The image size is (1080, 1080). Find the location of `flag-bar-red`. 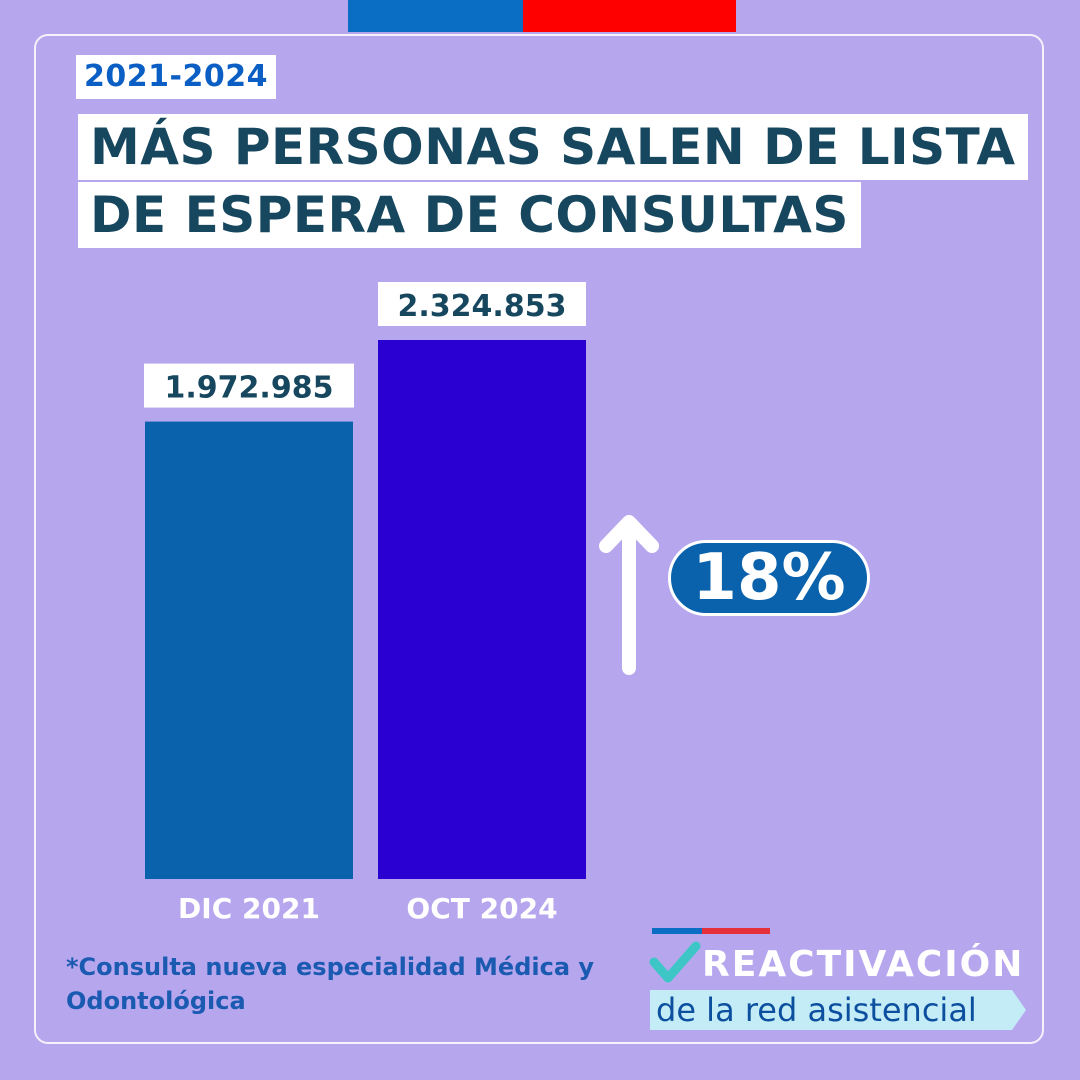

flag-bar-red is located at coordinates (629, 16).